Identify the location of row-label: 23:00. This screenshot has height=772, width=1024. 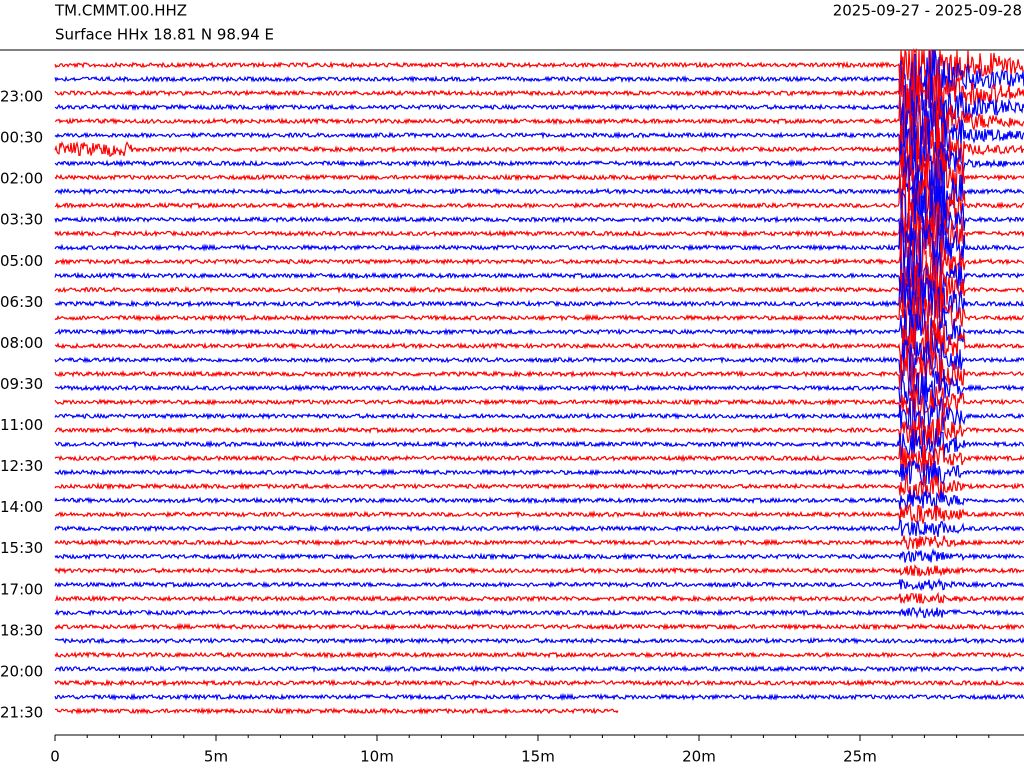
(21, 97).